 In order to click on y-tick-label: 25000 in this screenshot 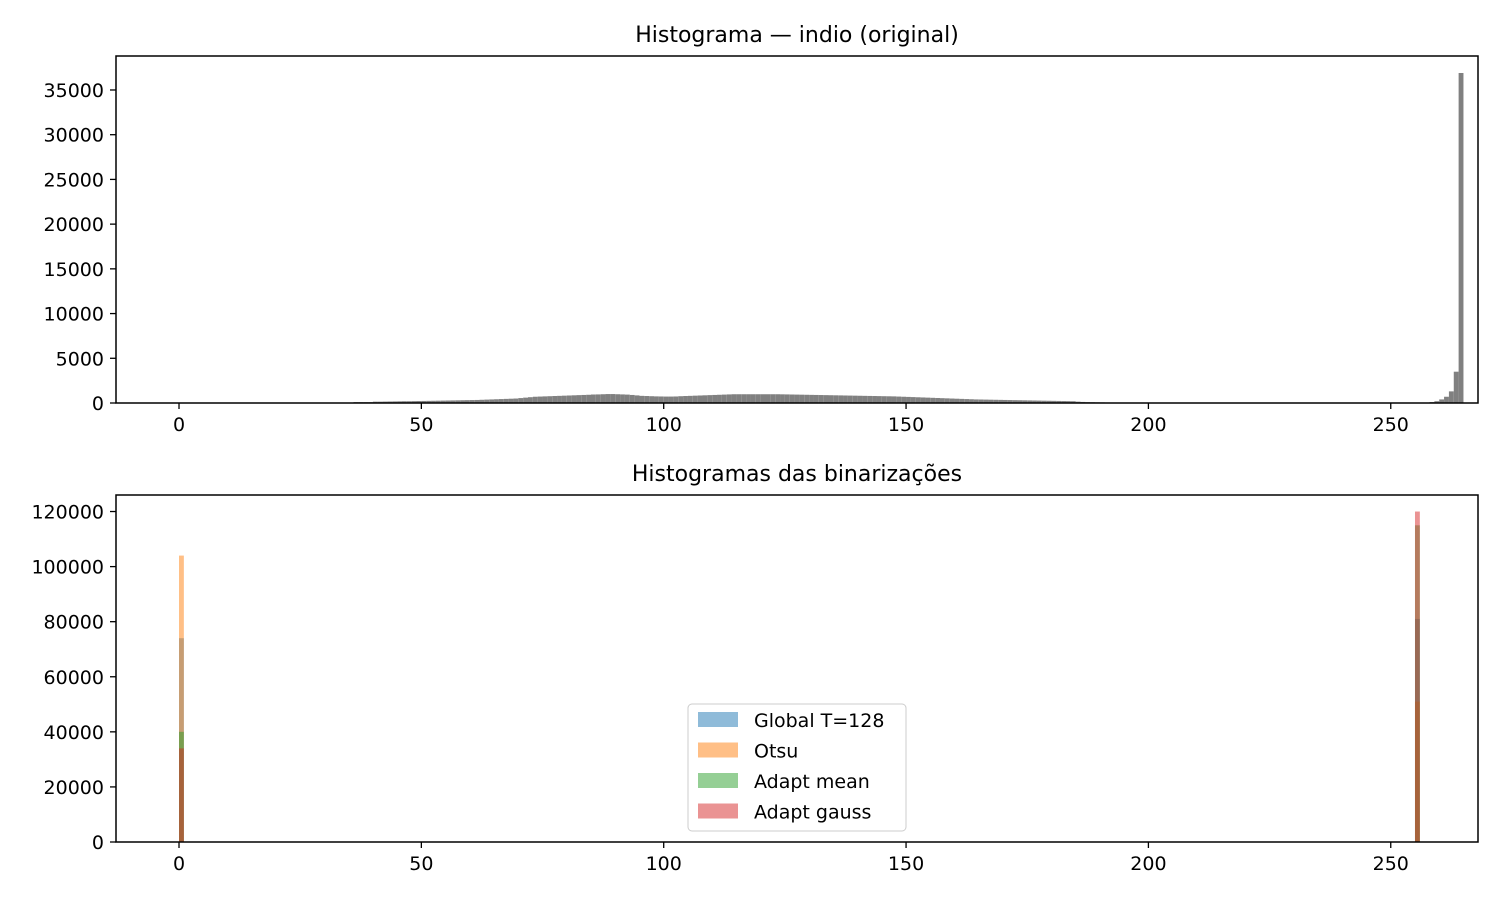, I will do `click(74, 180)`.